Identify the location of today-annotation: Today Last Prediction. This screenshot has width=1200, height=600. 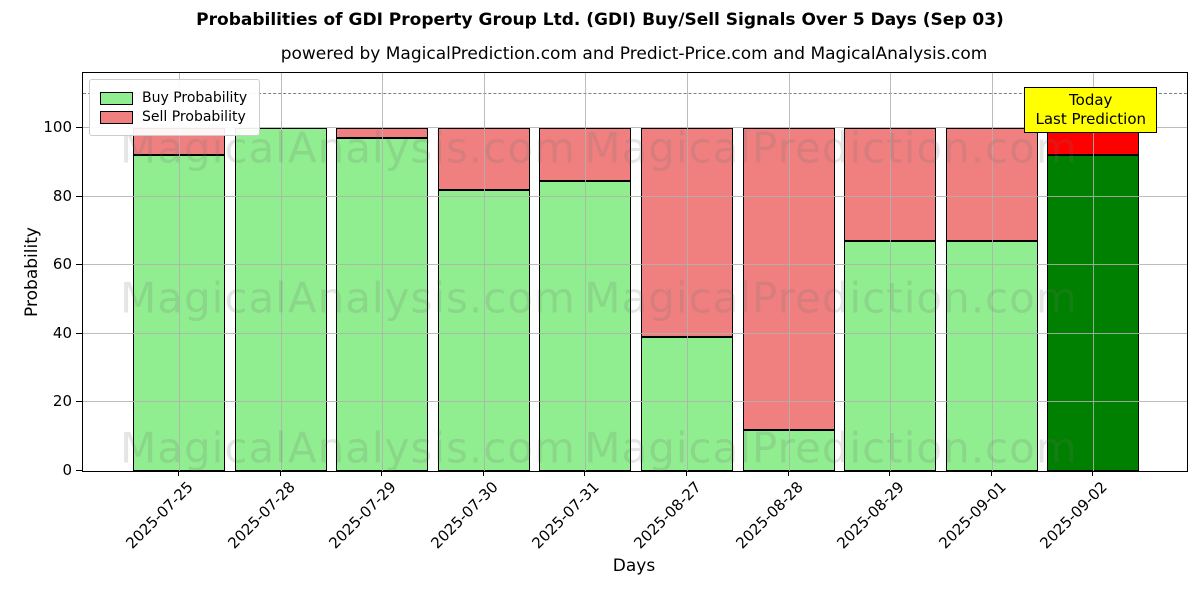
(1090, 110).